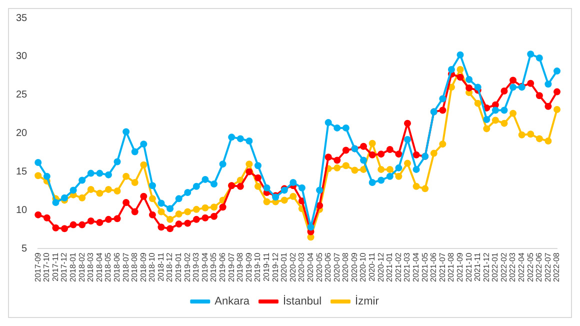  What do you see at coordinates (293, 267) in the screenshot?
I see `x-tick-label: 2020-02` at bounding box center [293, 267].